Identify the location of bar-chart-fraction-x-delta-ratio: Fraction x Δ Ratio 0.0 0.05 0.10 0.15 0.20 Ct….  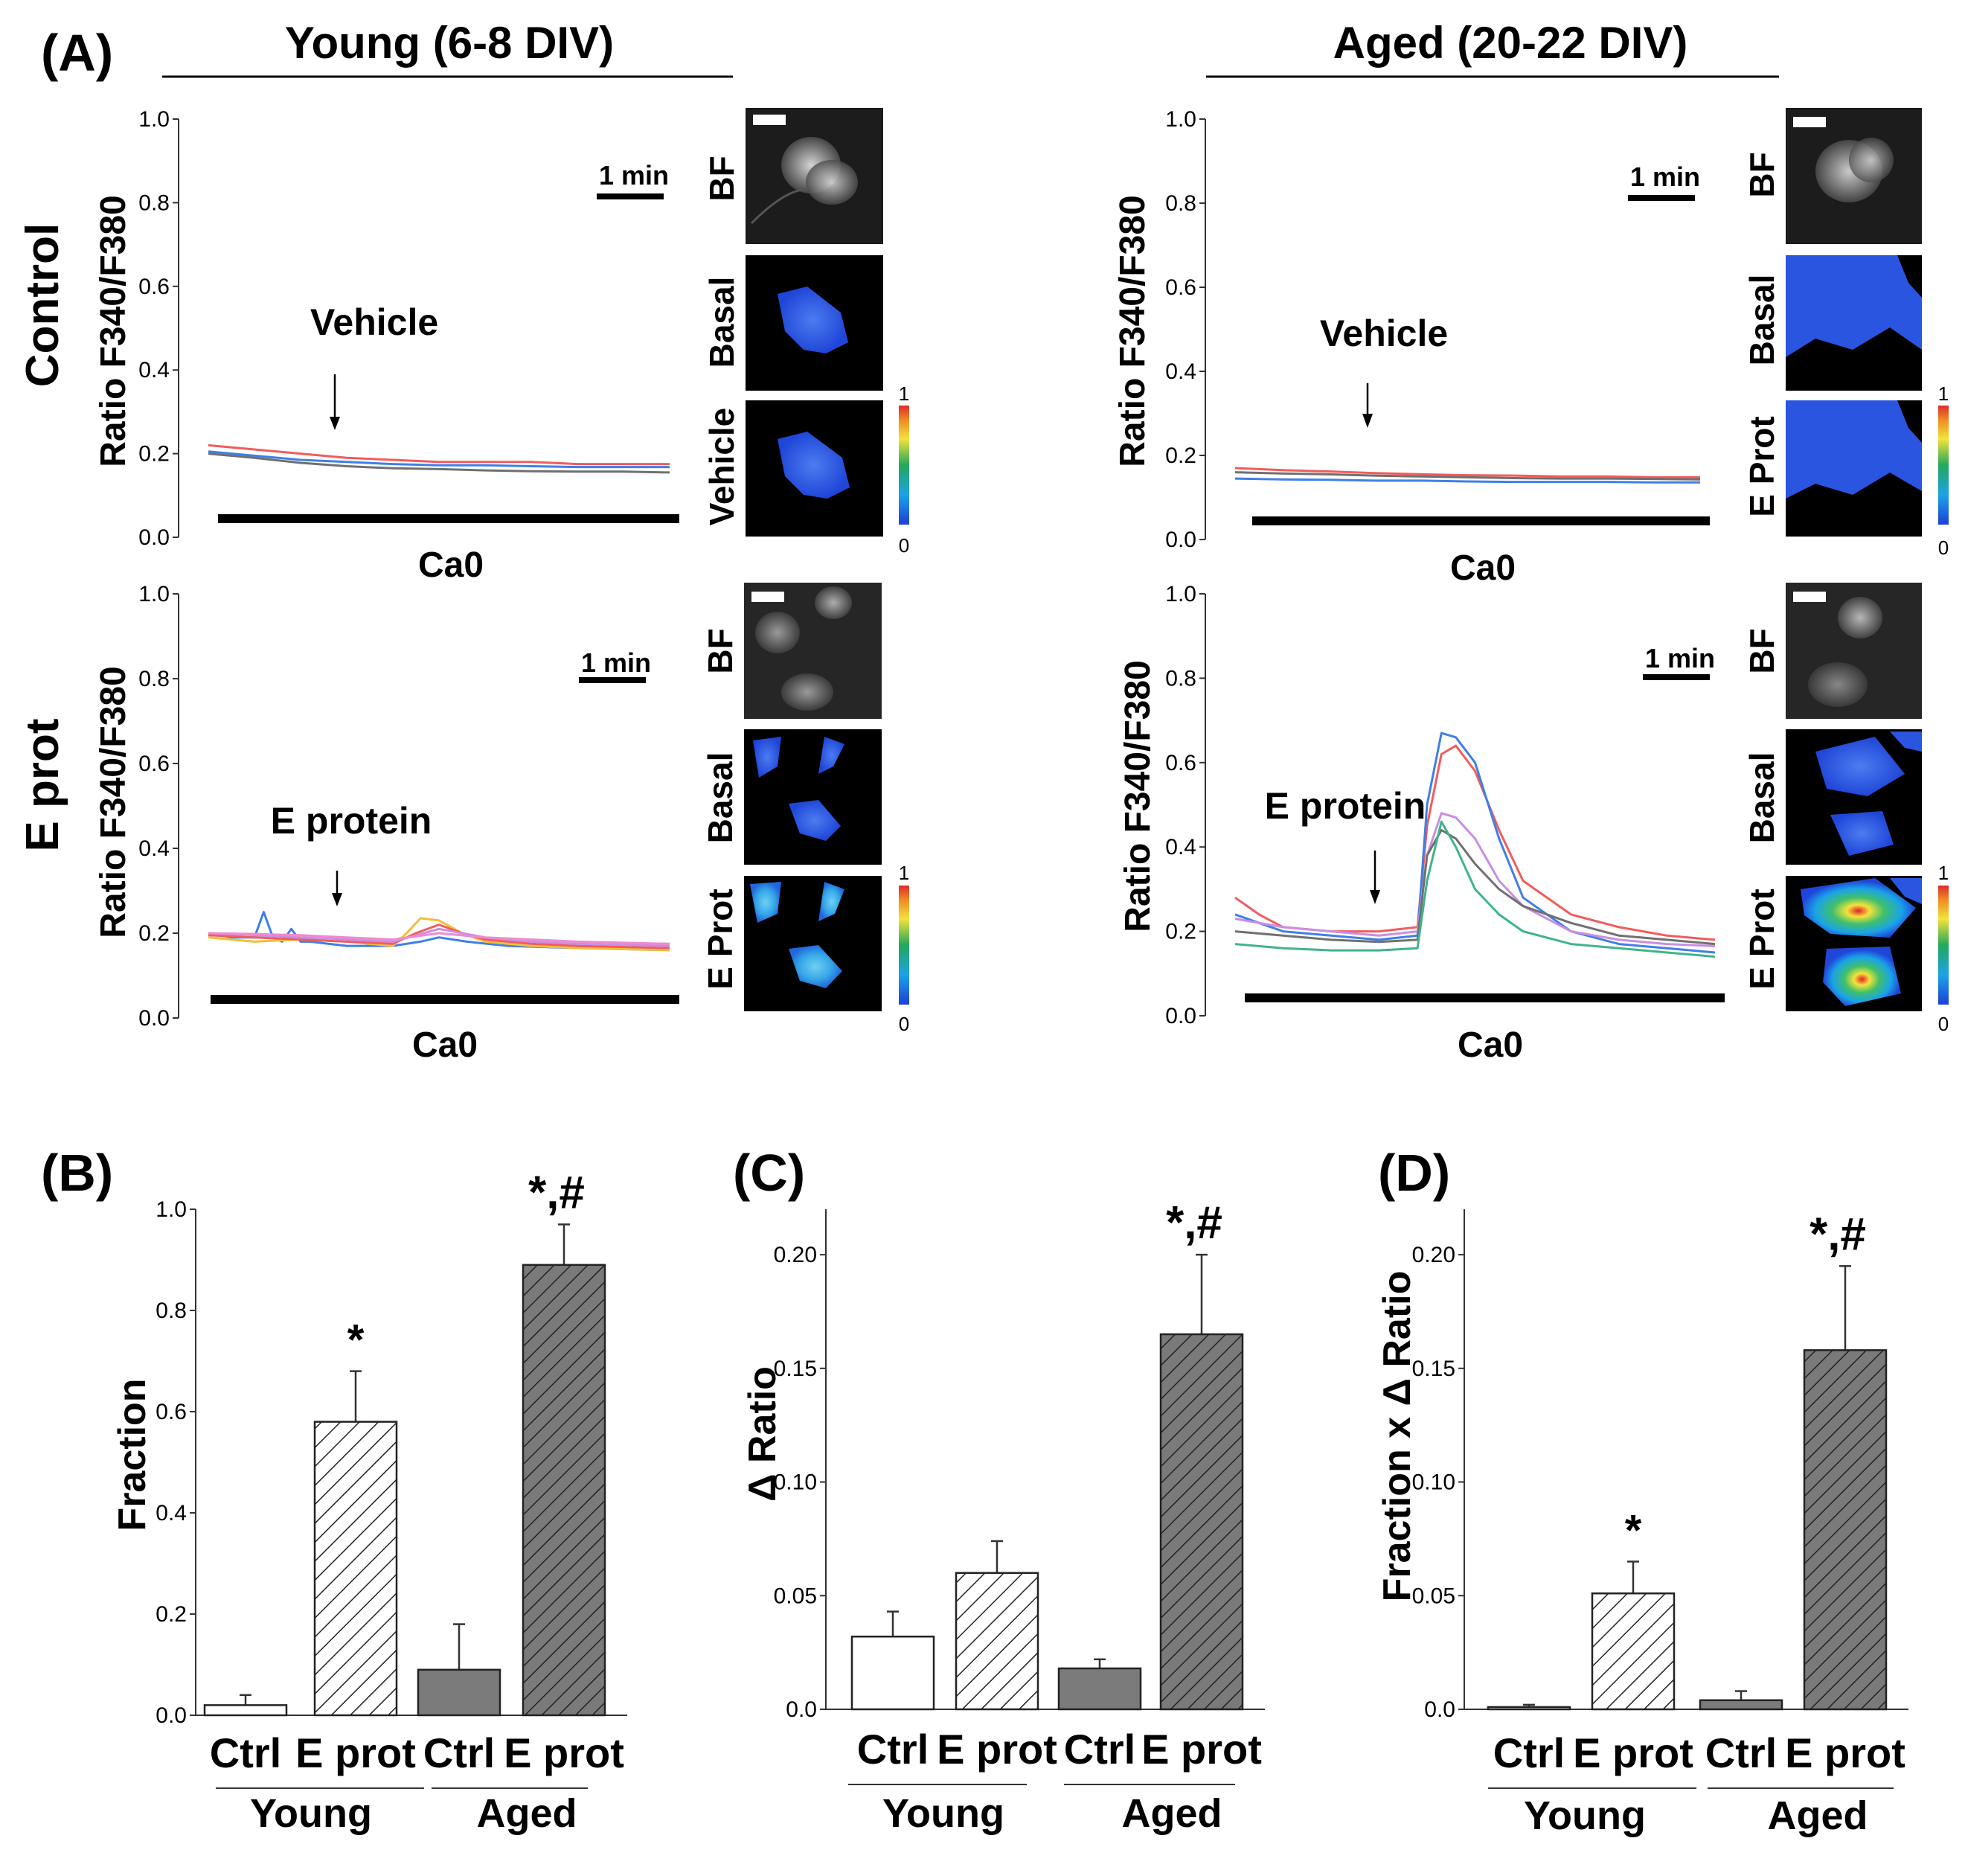
(1642, 1523).